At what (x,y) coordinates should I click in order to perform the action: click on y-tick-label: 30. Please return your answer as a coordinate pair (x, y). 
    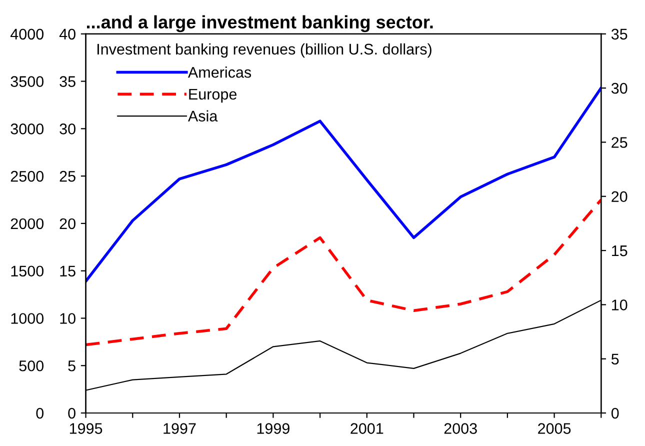
    Looking at the image, I should click on (68, 129).